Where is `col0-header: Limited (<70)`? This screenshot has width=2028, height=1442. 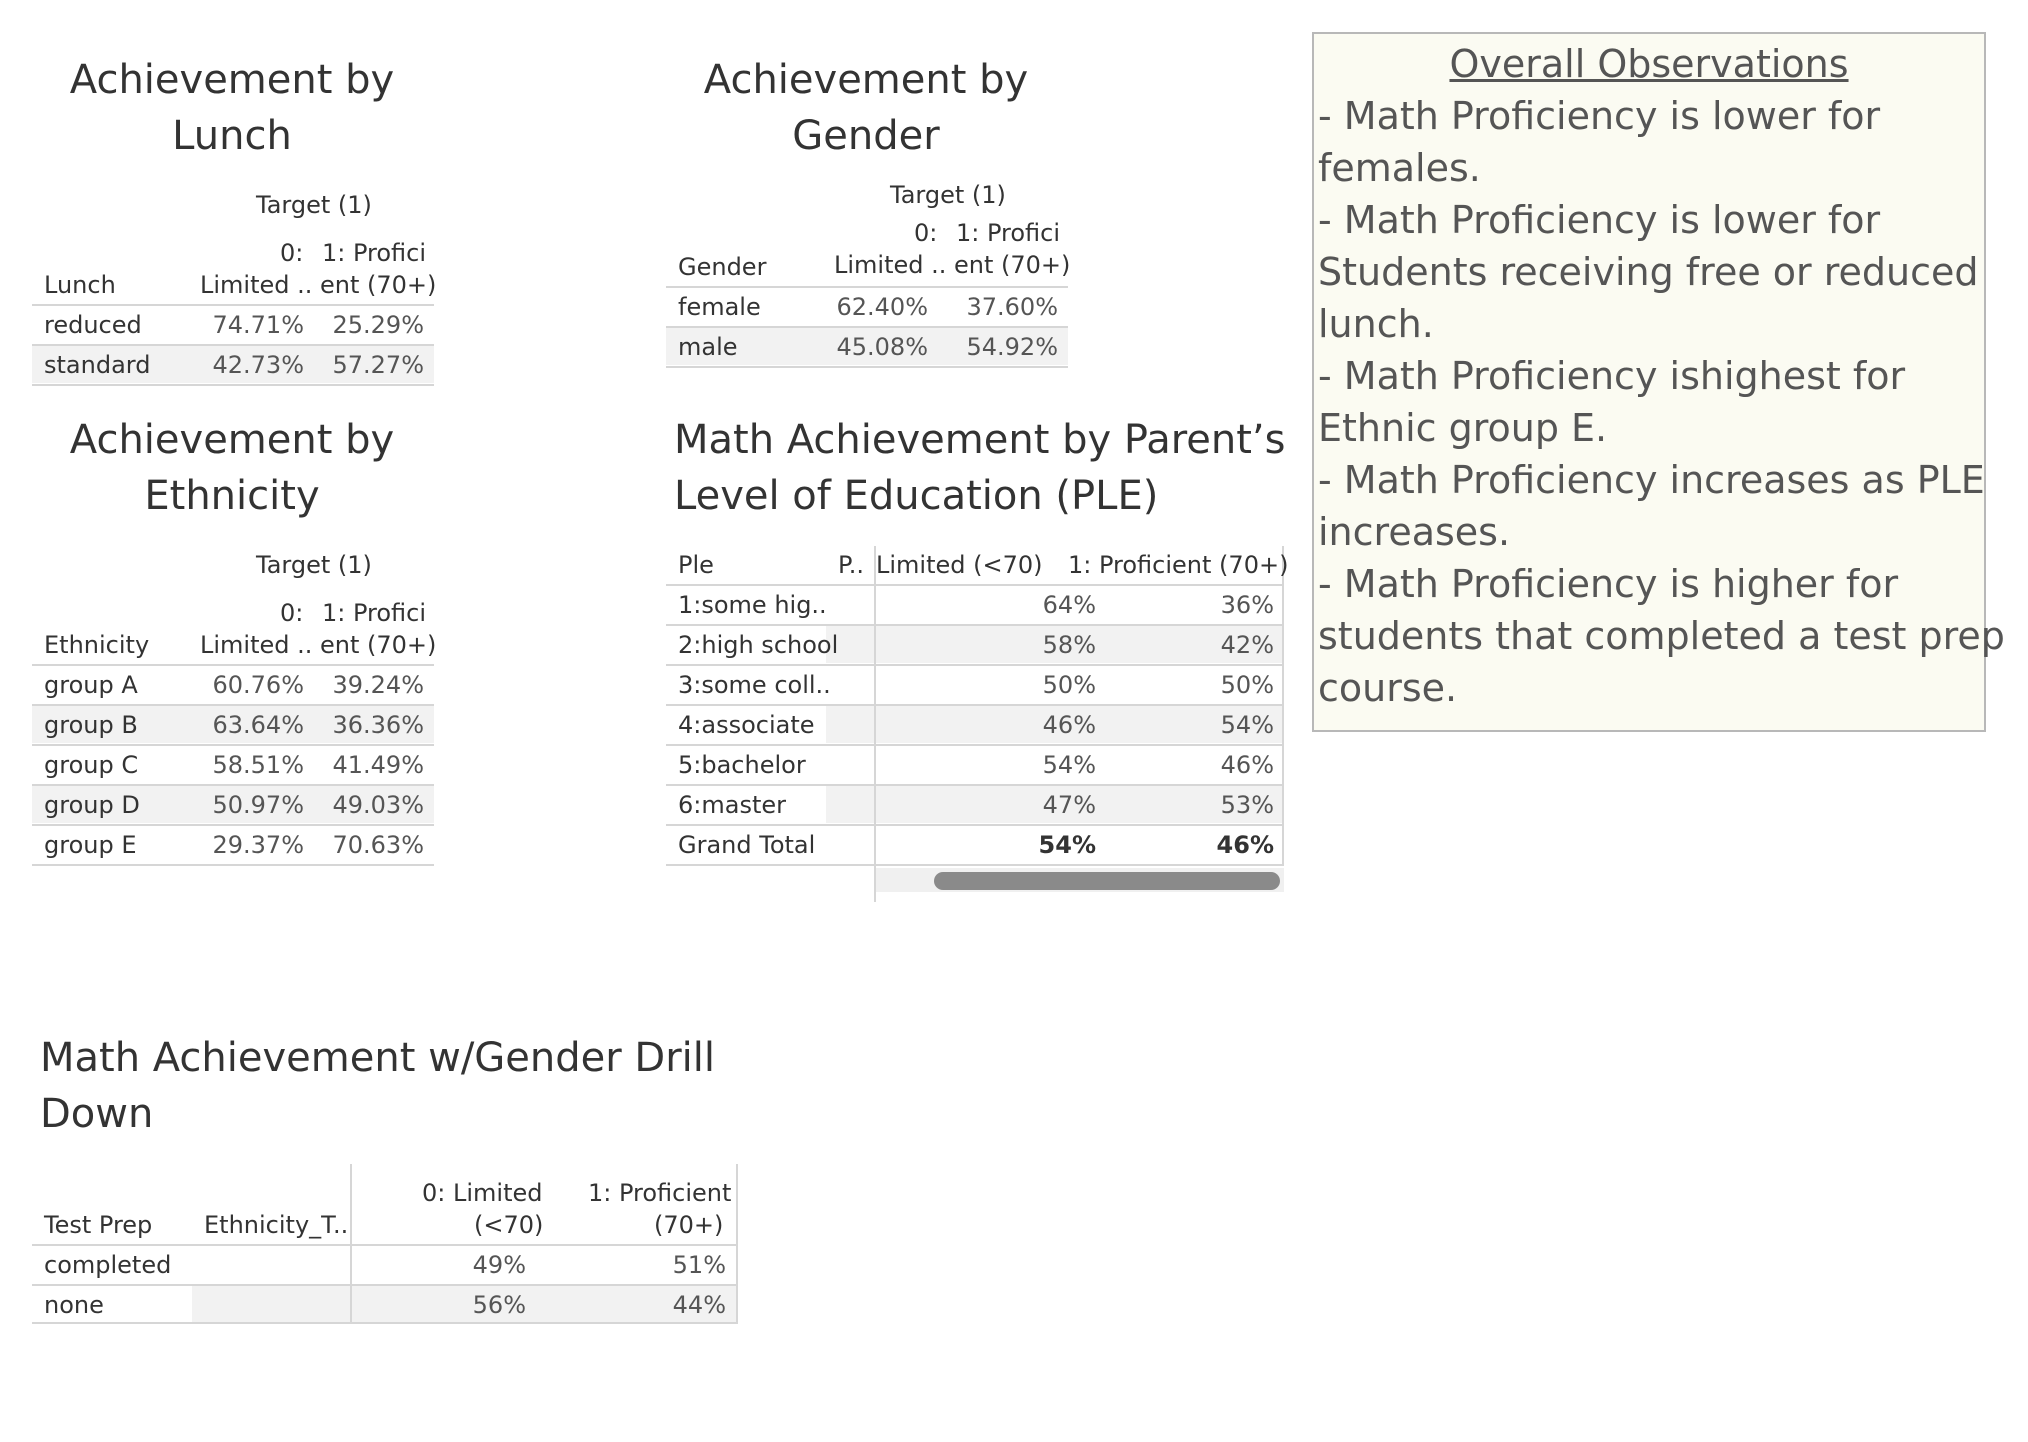
col0-header: Limited (<70) is located at coordinates (959, 565).